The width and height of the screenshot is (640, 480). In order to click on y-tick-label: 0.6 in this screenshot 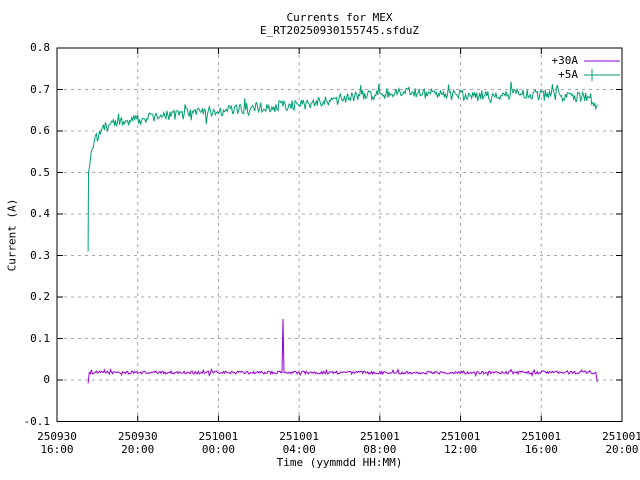, I will do `click(40, 130)`.